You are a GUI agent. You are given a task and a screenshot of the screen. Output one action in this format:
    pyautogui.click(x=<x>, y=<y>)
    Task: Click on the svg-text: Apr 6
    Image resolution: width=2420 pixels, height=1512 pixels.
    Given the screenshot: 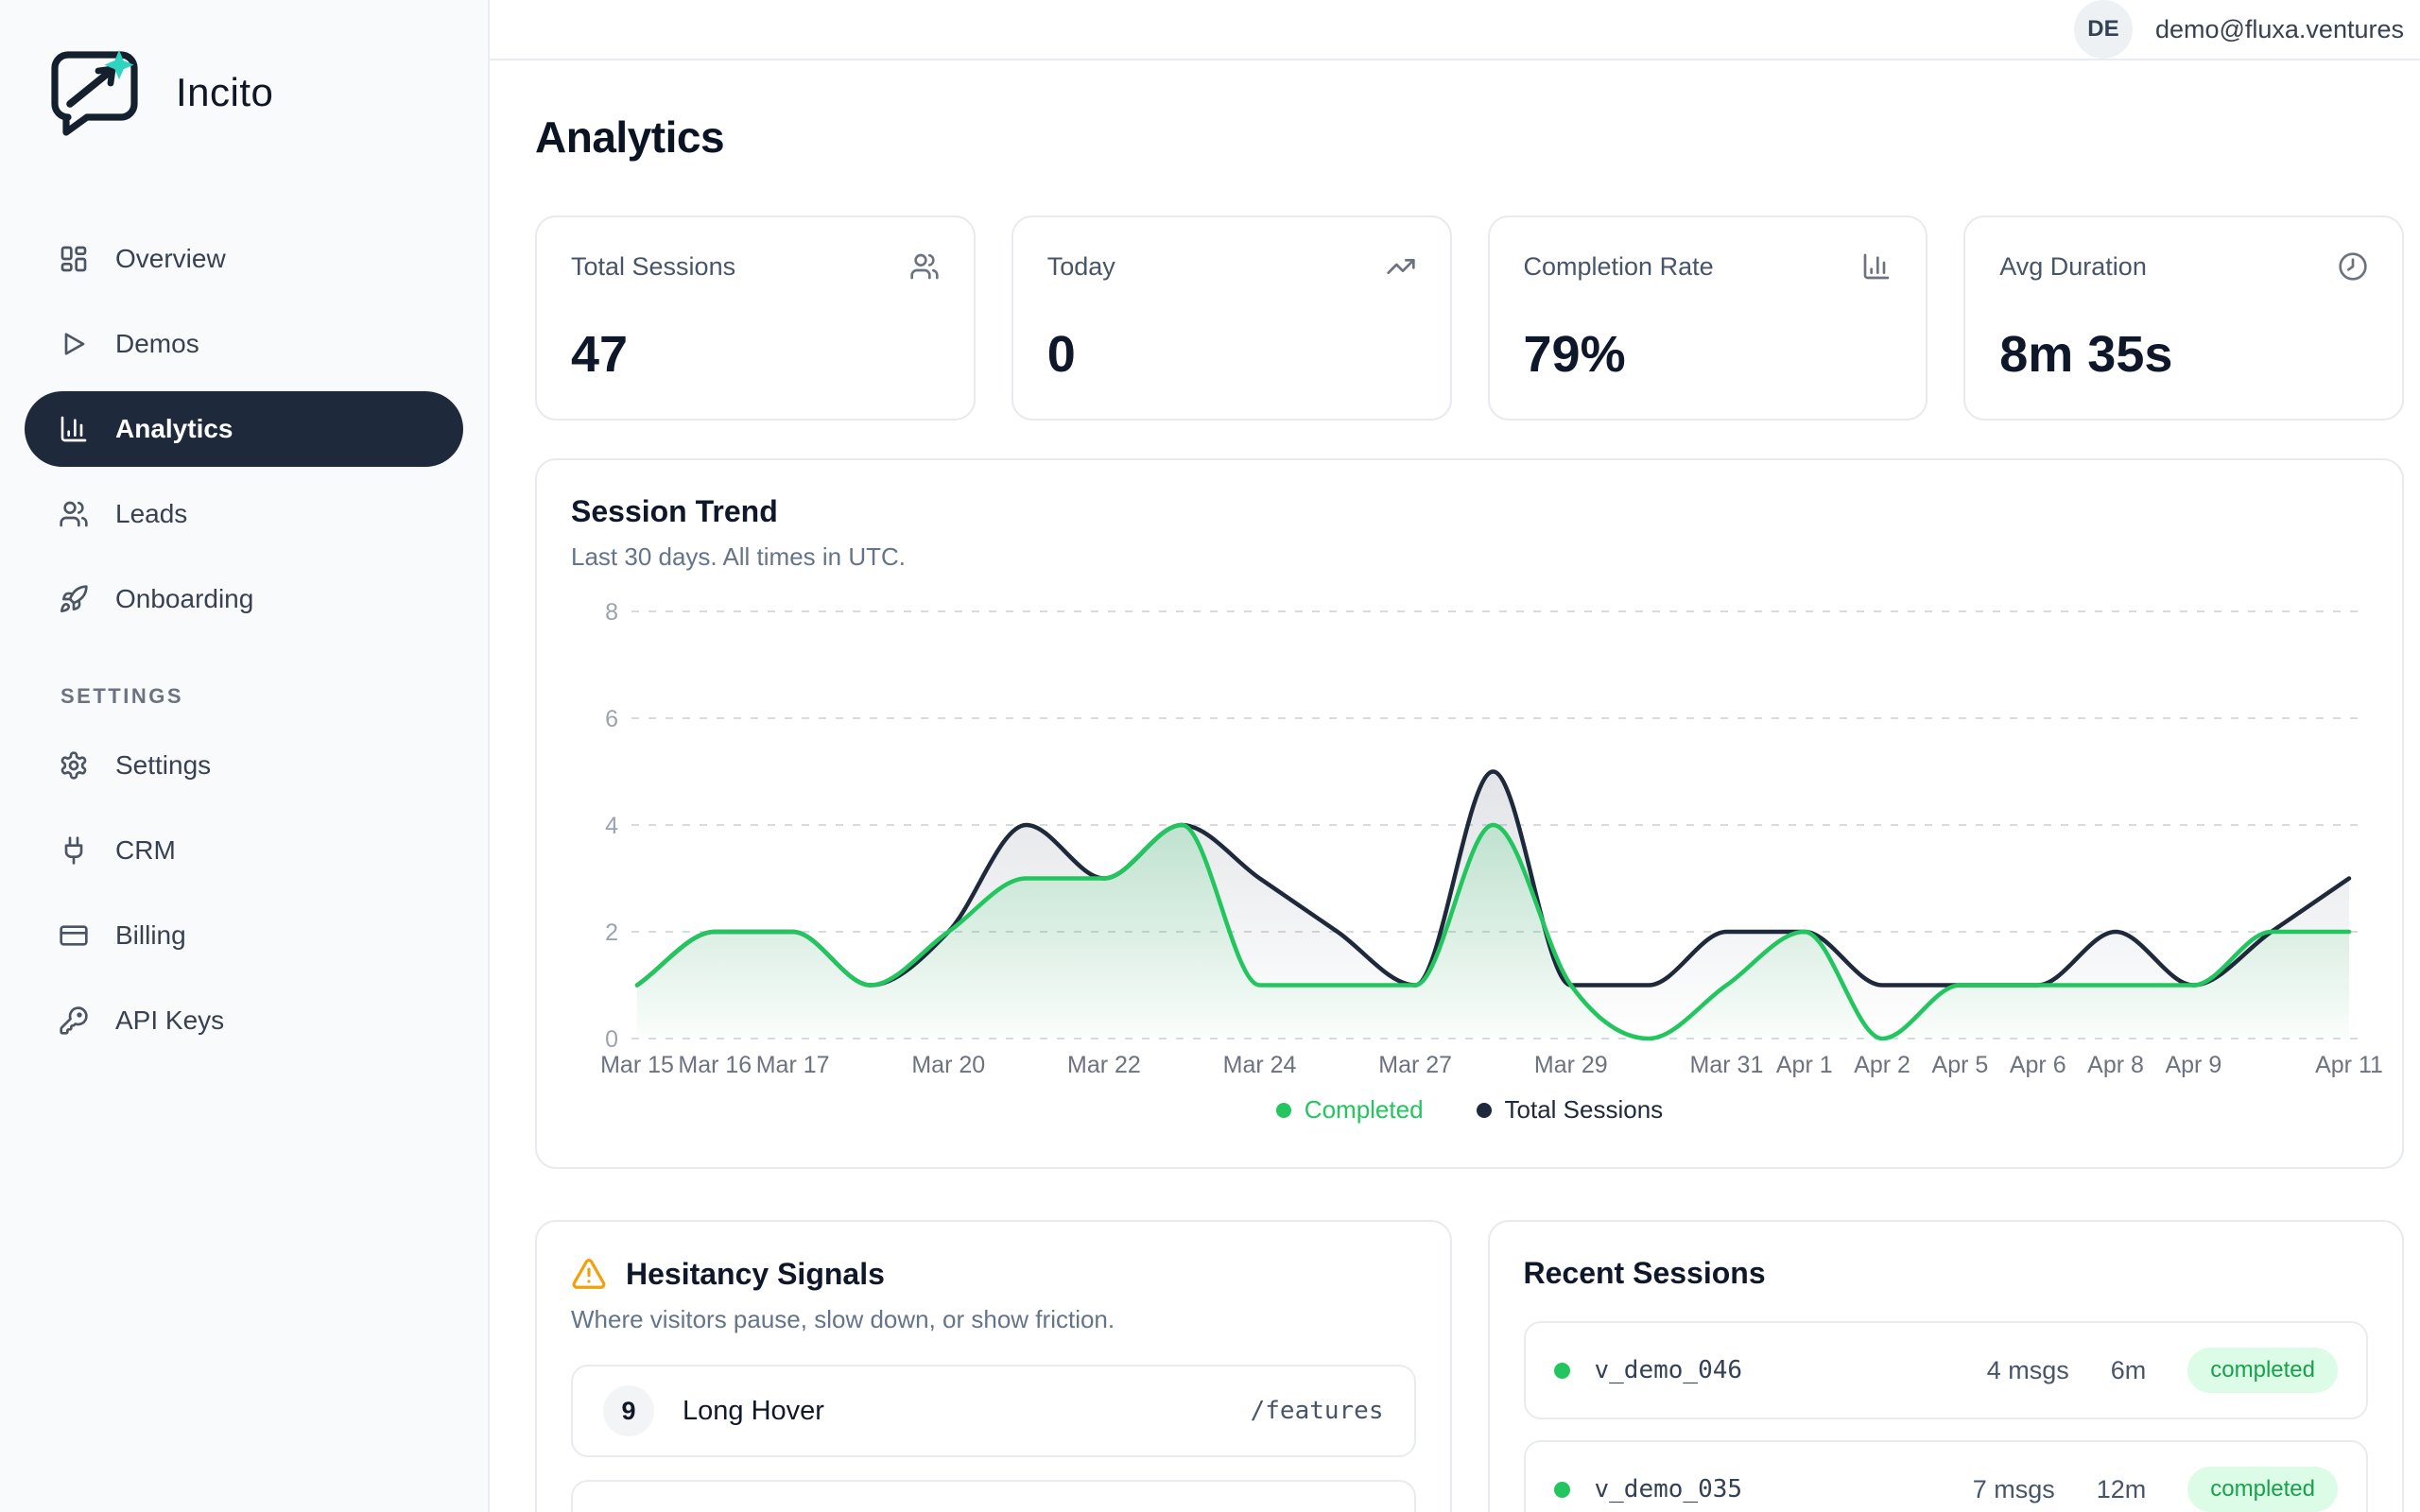 What is the action you would take?
    pyautogui.click(x=2038, y=1065)
    